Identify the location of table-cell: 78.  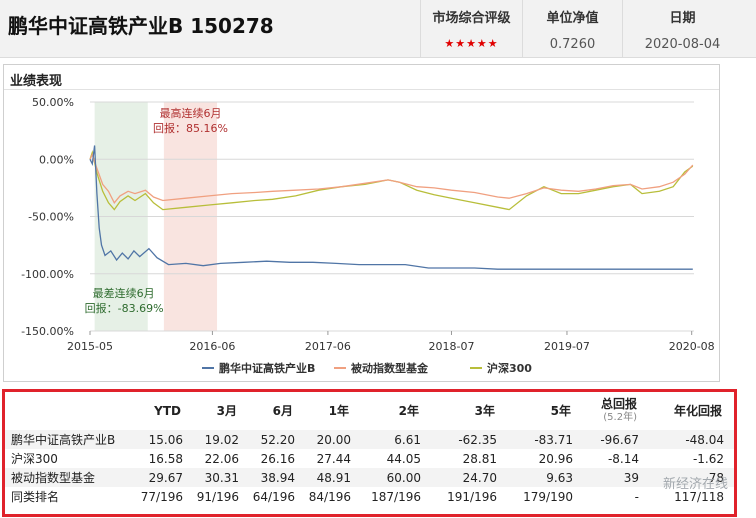
(691, 477).